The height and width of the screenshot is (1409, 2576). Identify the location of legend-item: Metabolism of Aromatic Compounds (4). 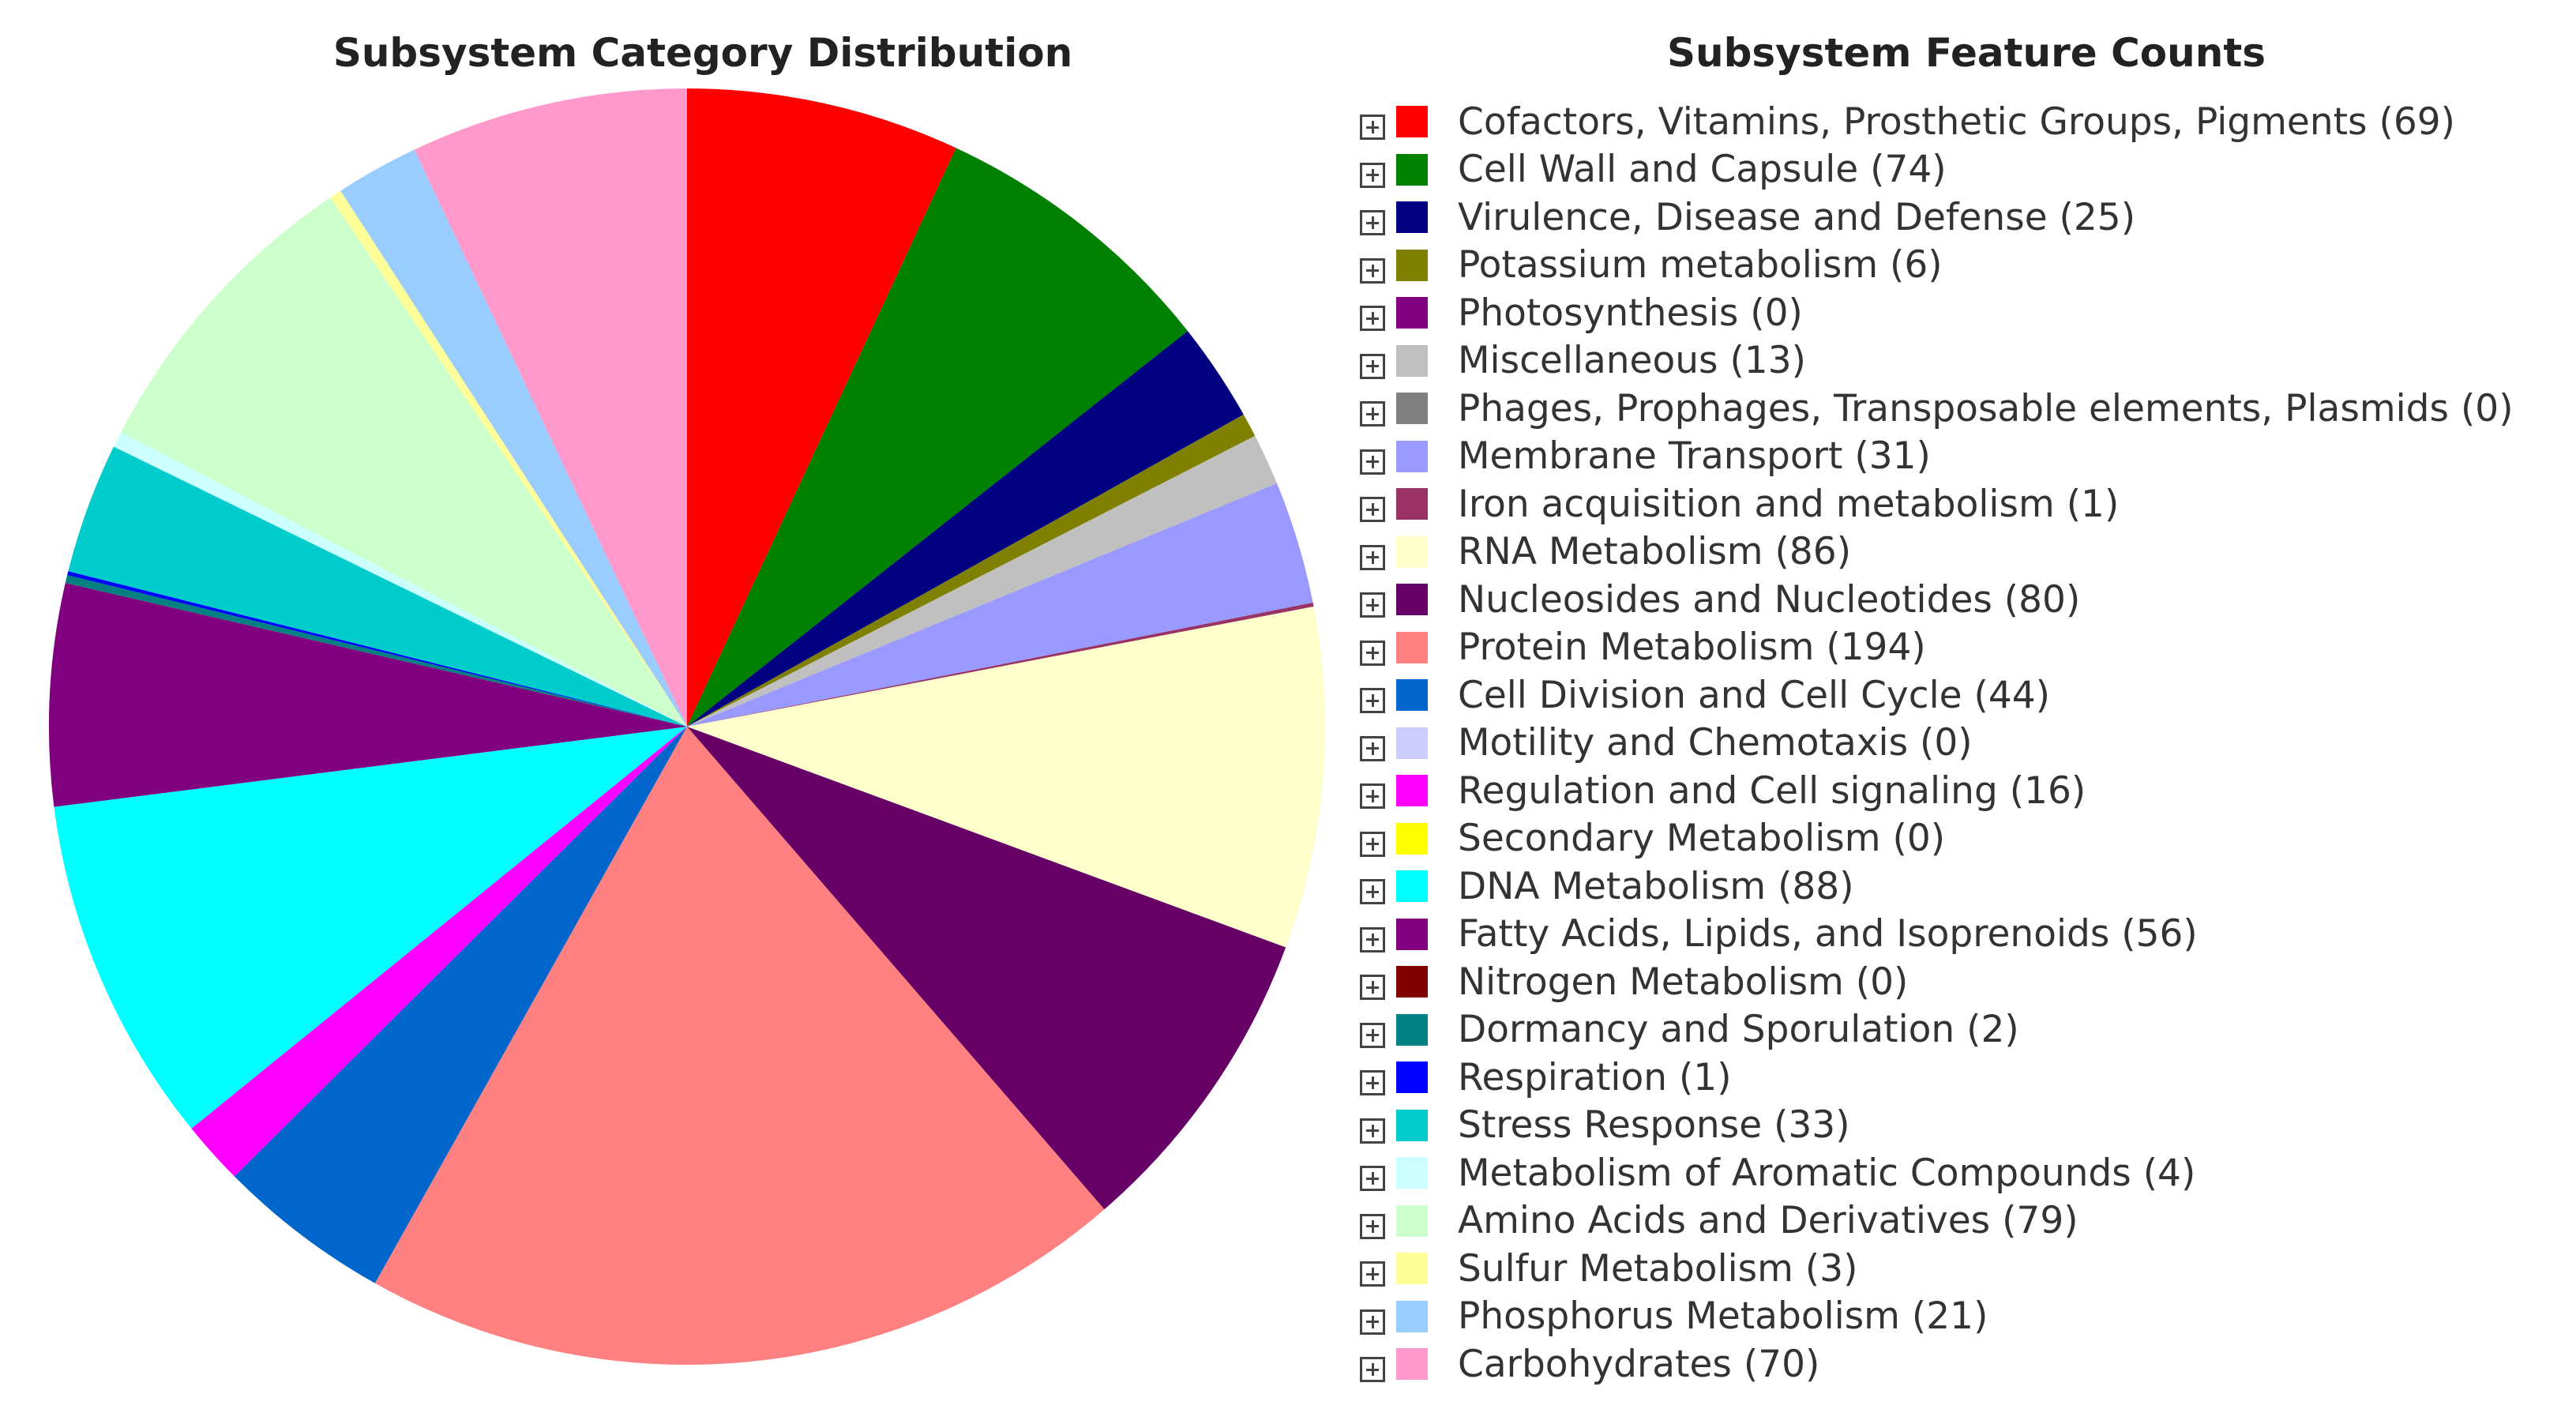
(1937, 1173).